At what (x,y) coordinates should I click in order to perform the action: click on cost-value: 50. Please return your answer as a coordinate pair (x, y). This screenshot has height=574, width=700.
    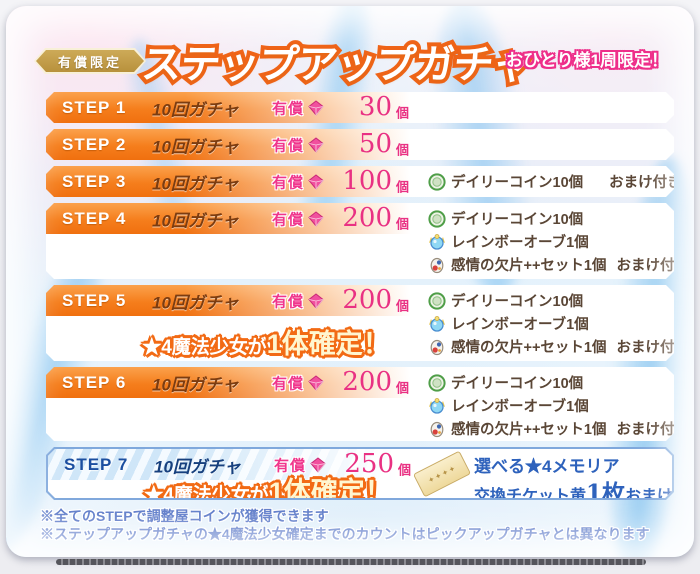
    Looking at the image, I should click on (375, 143).